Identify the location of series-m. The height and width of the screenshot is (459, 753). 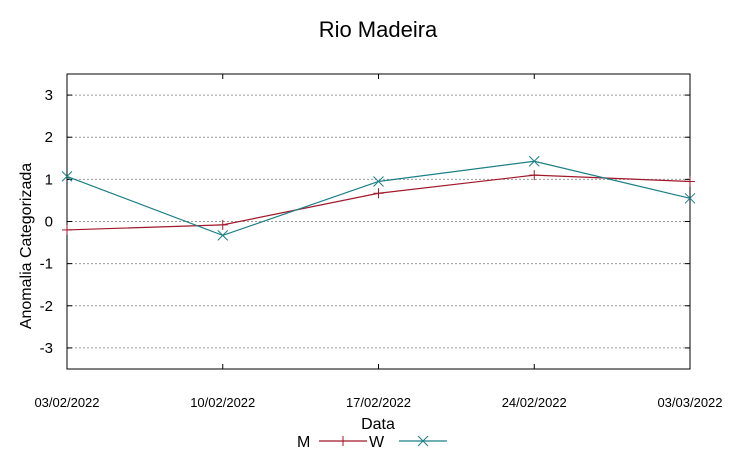
(378, 202).